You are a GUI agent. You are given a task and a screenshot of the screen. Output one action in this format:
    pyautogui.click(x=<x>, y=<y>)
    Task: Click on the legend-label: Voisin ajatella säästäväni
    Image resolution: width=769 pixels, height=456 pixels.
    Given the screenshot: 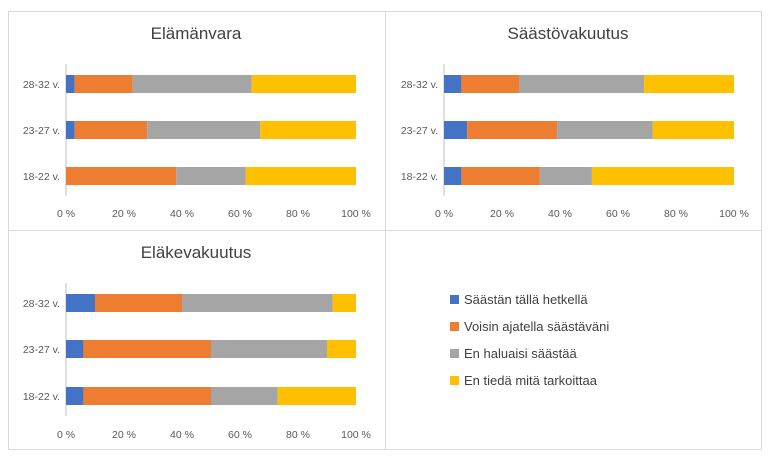 What is the action you would take?
    pyautogui.click(x=536, y=326)
    